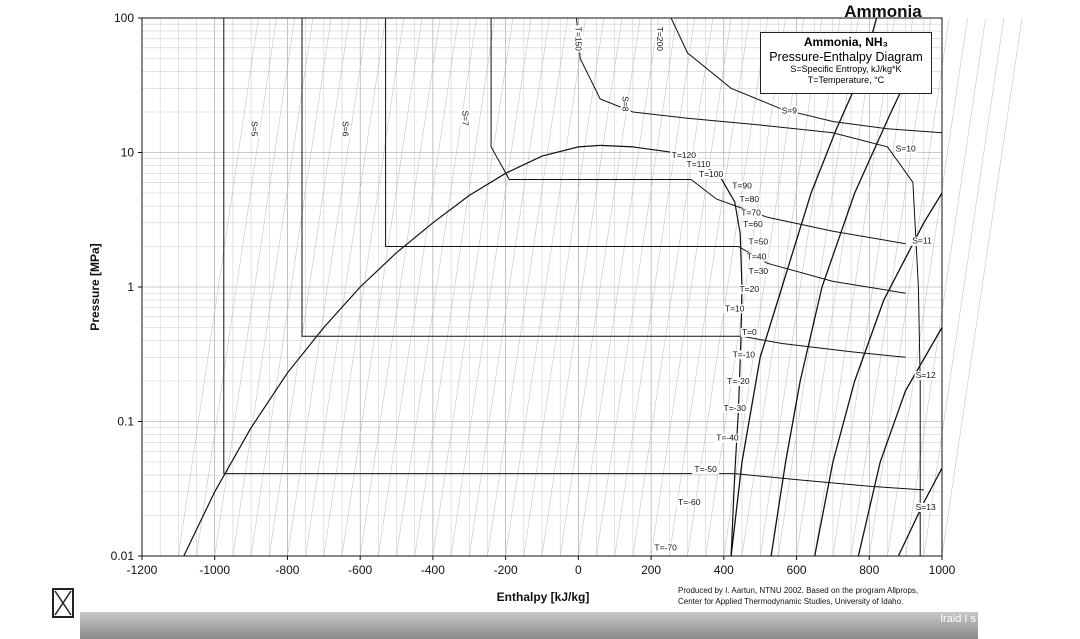 The height and width of the screenshot is (639, 1080). I want to click on curve-label: T=-60, so click(689, 502).